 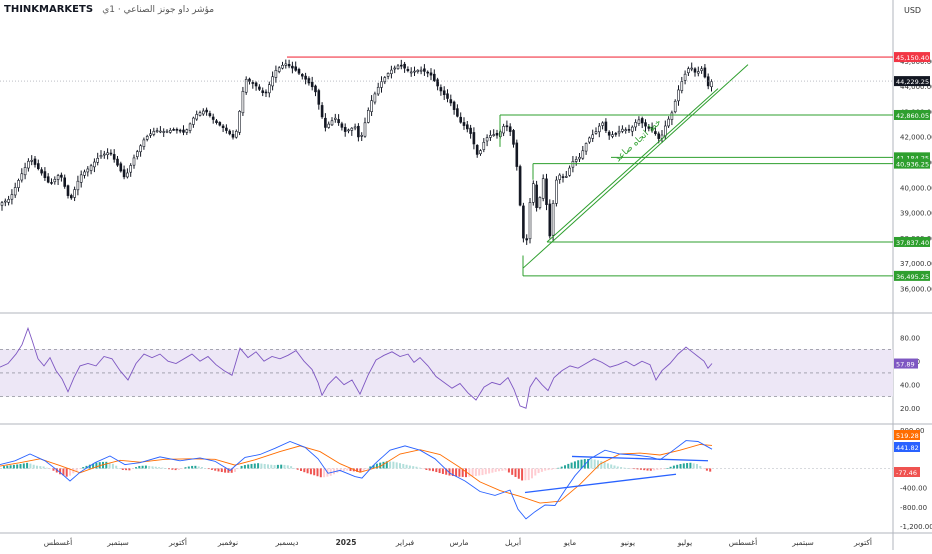 I want to click on macd-line, so click(x=356, y=480).